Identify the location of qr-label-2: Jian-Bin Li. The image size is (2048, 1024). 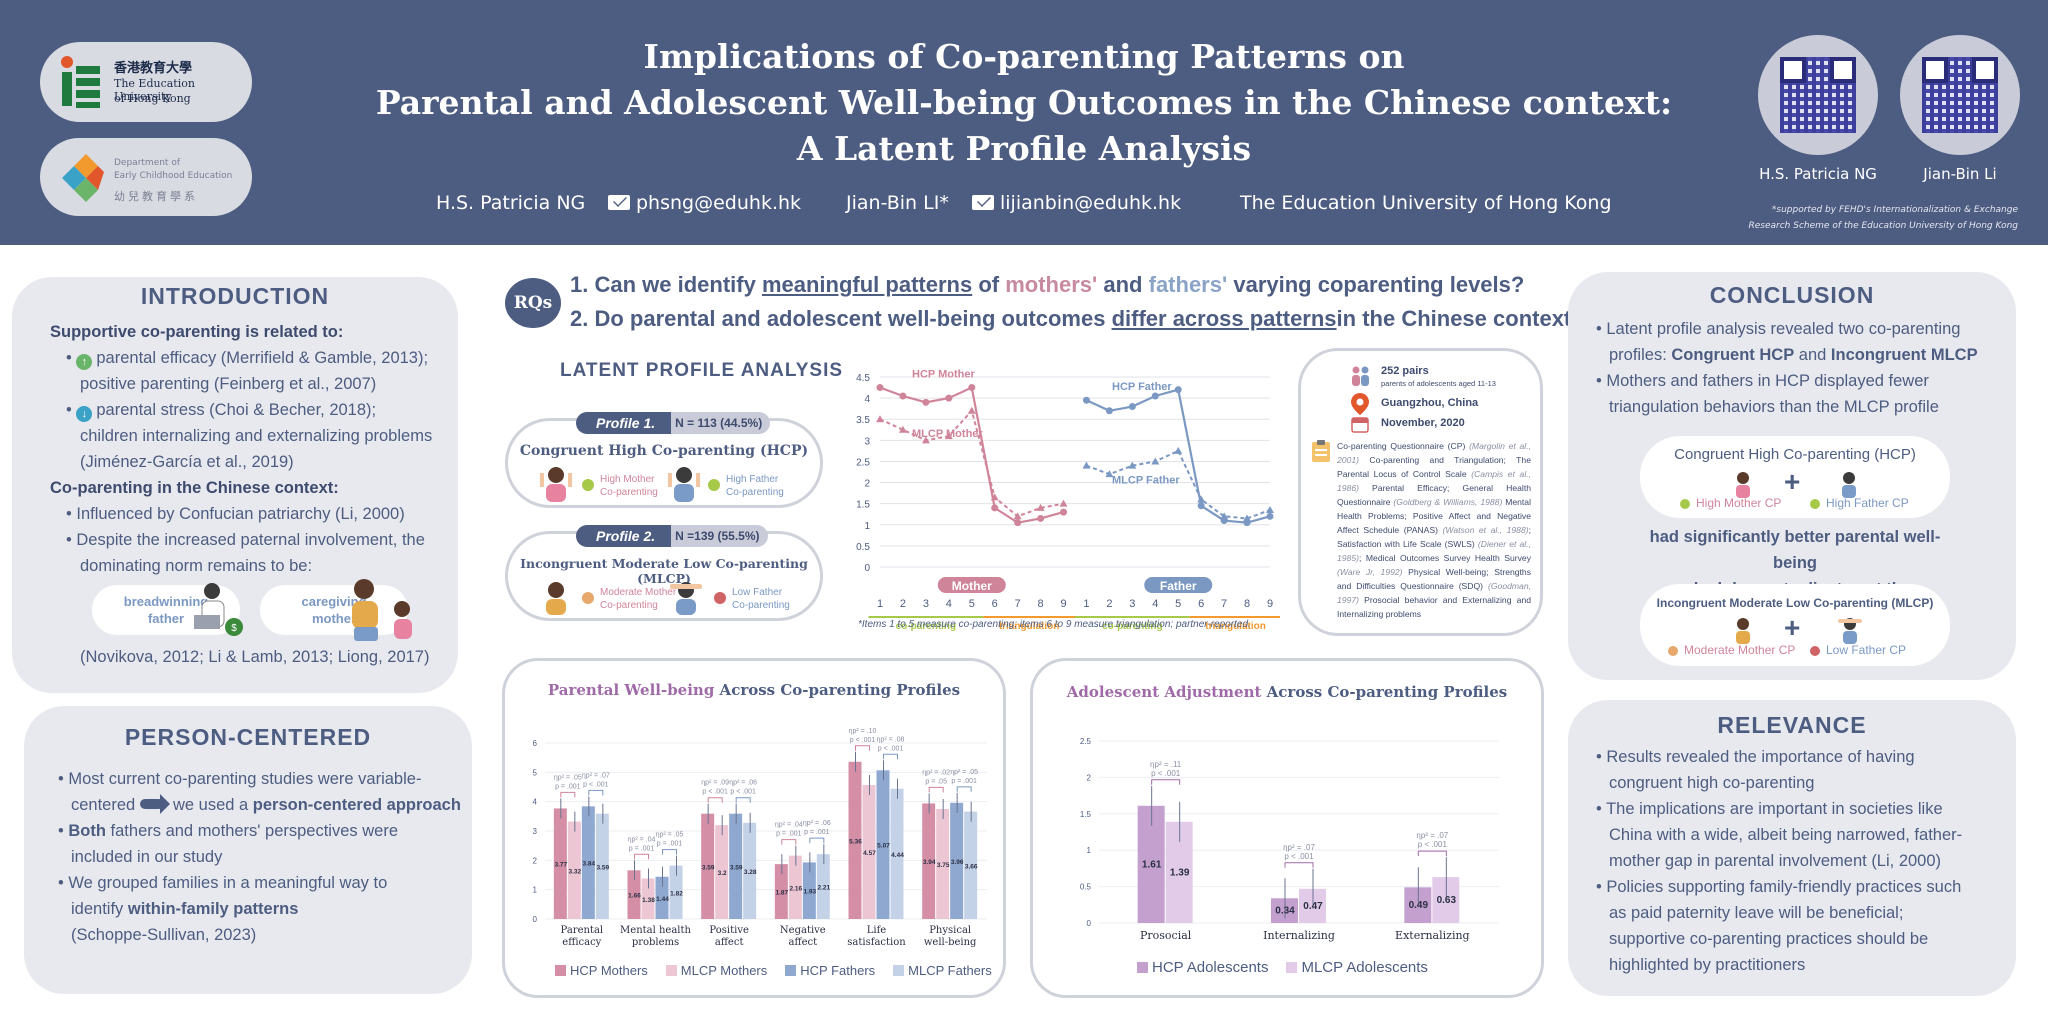
(1960, 174).